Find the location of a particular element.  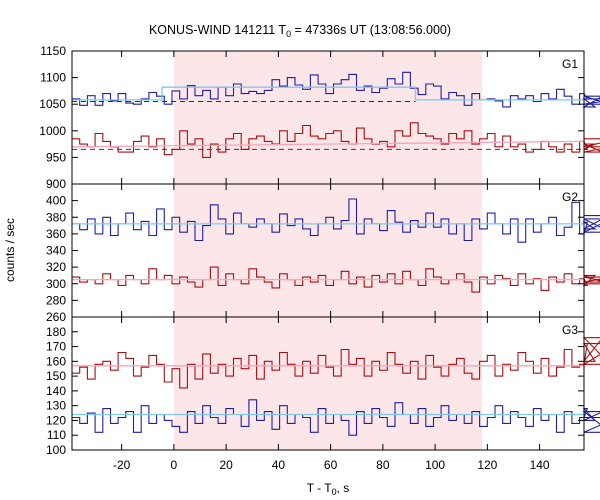

y-tick-label: 280 is located at coordinates (56, 300).